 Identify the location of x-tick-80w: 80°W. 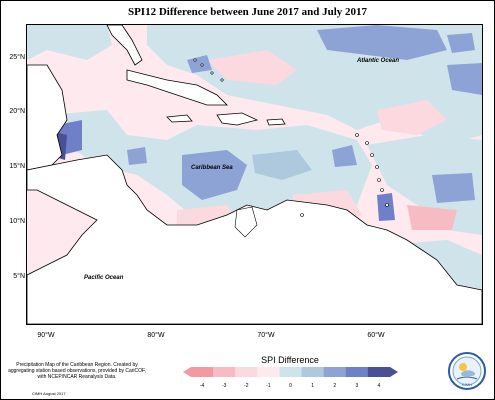
(156, 335).